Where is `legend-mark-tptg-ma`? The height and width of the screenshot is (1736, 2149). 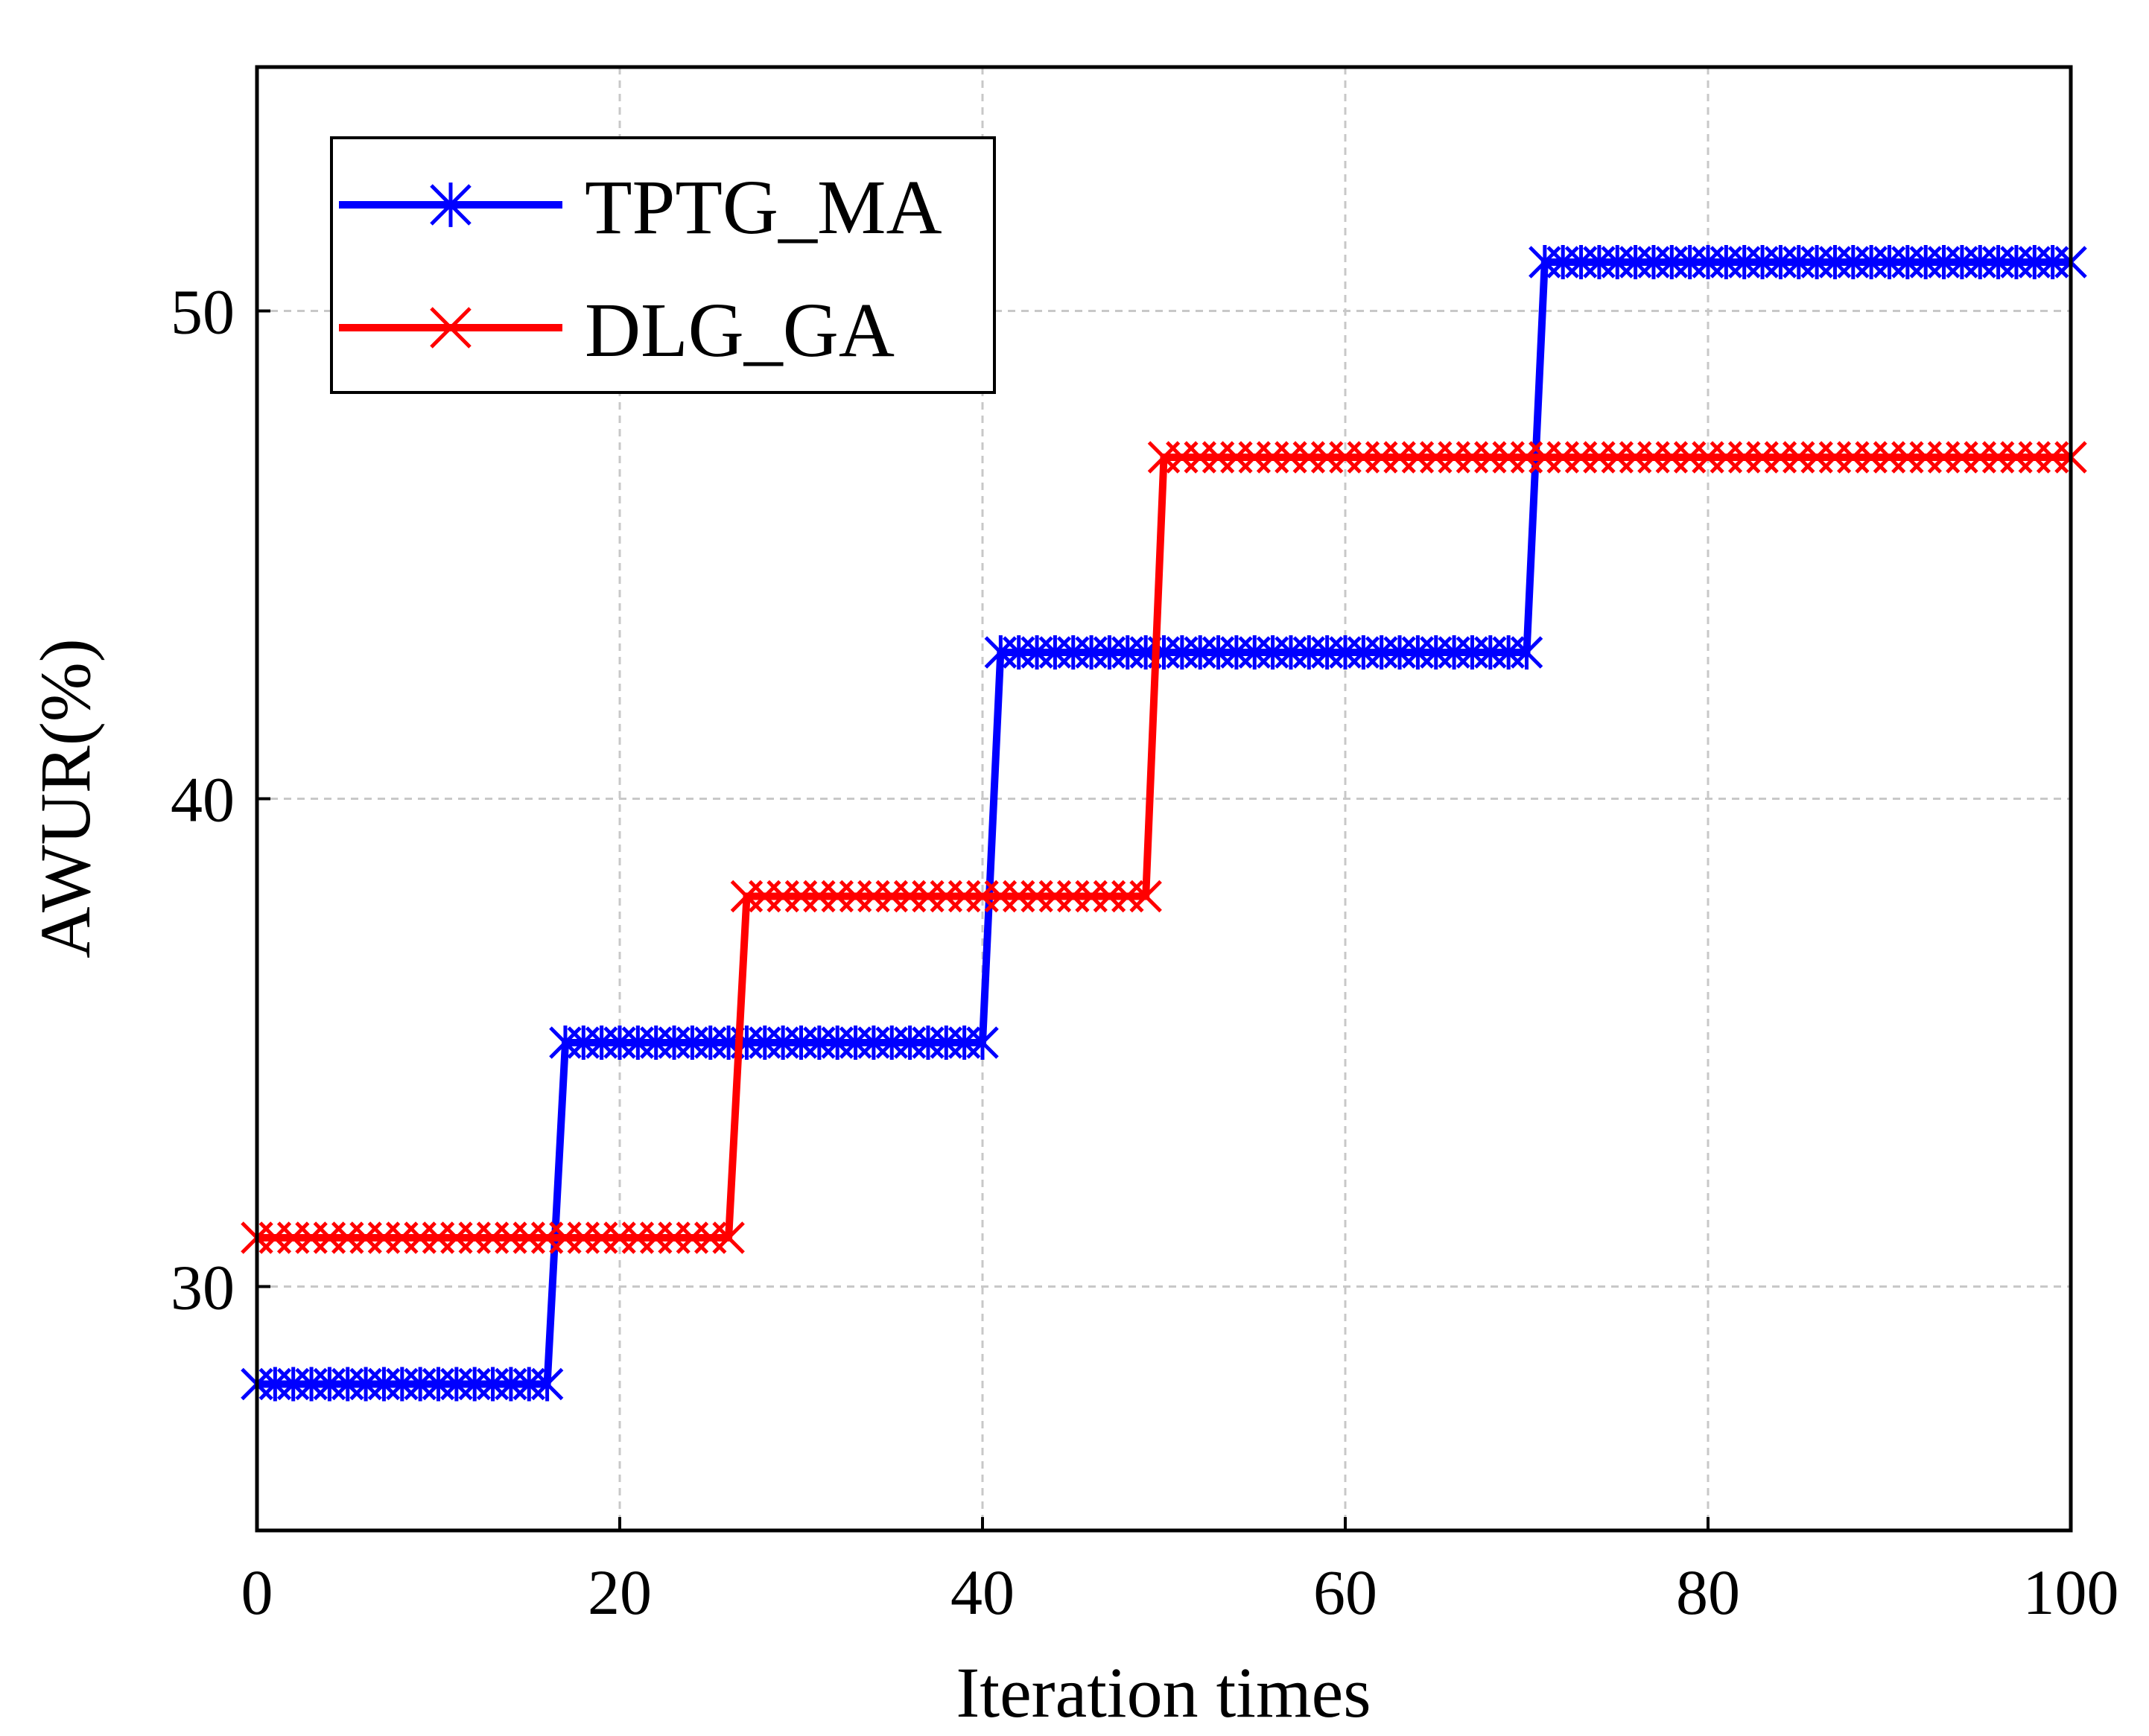 legend-mark-tptg-ma is located at coordinates (451, 205).